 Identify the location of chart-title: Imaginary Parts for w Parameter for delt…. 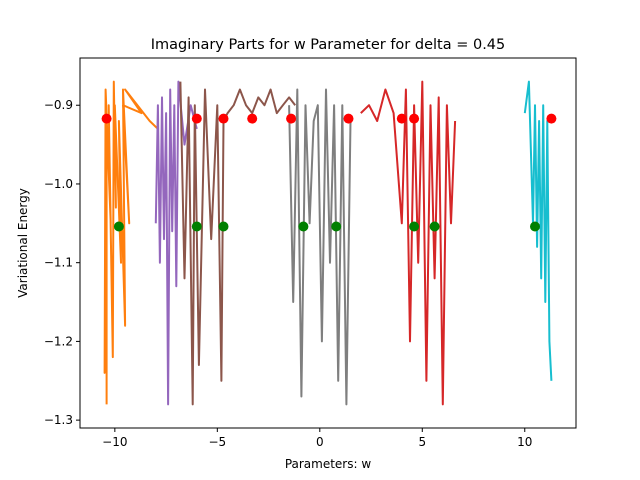
(328, 45).